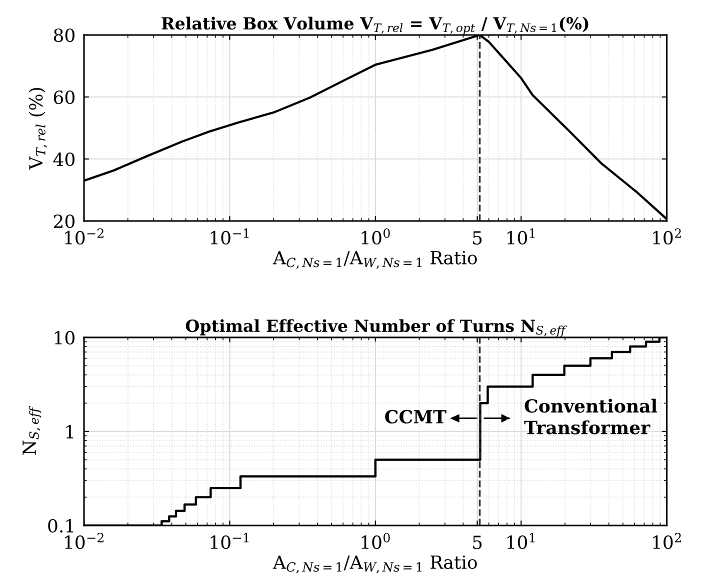 The image size is (709, 584). I want to click on y-axis-title: V$_{T,rel}$ (%), so click(37, 129).